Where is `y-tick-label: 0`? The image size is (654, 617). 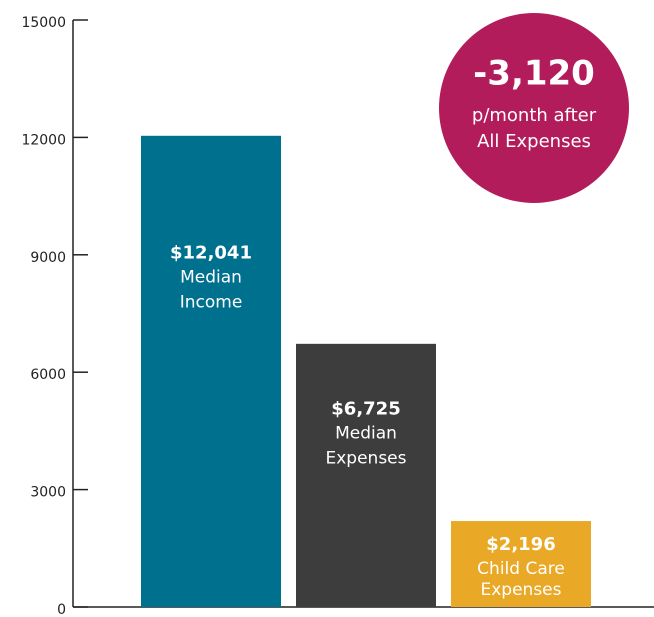 y-tick-label: 0 is located at coordinates (61, 609).